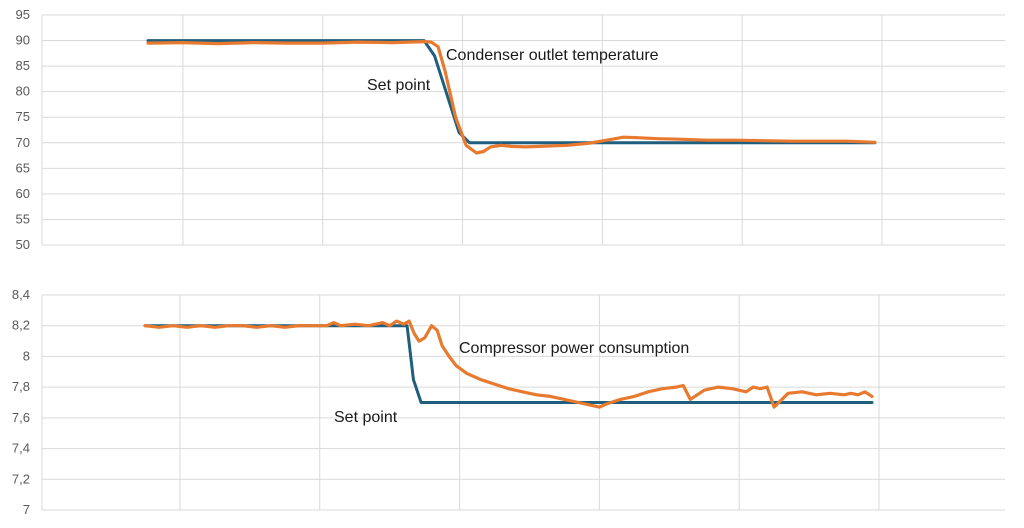  Describe the element at coordinates (23, 218) in the screenshot. I see `y-tick-label: 55` at that location.